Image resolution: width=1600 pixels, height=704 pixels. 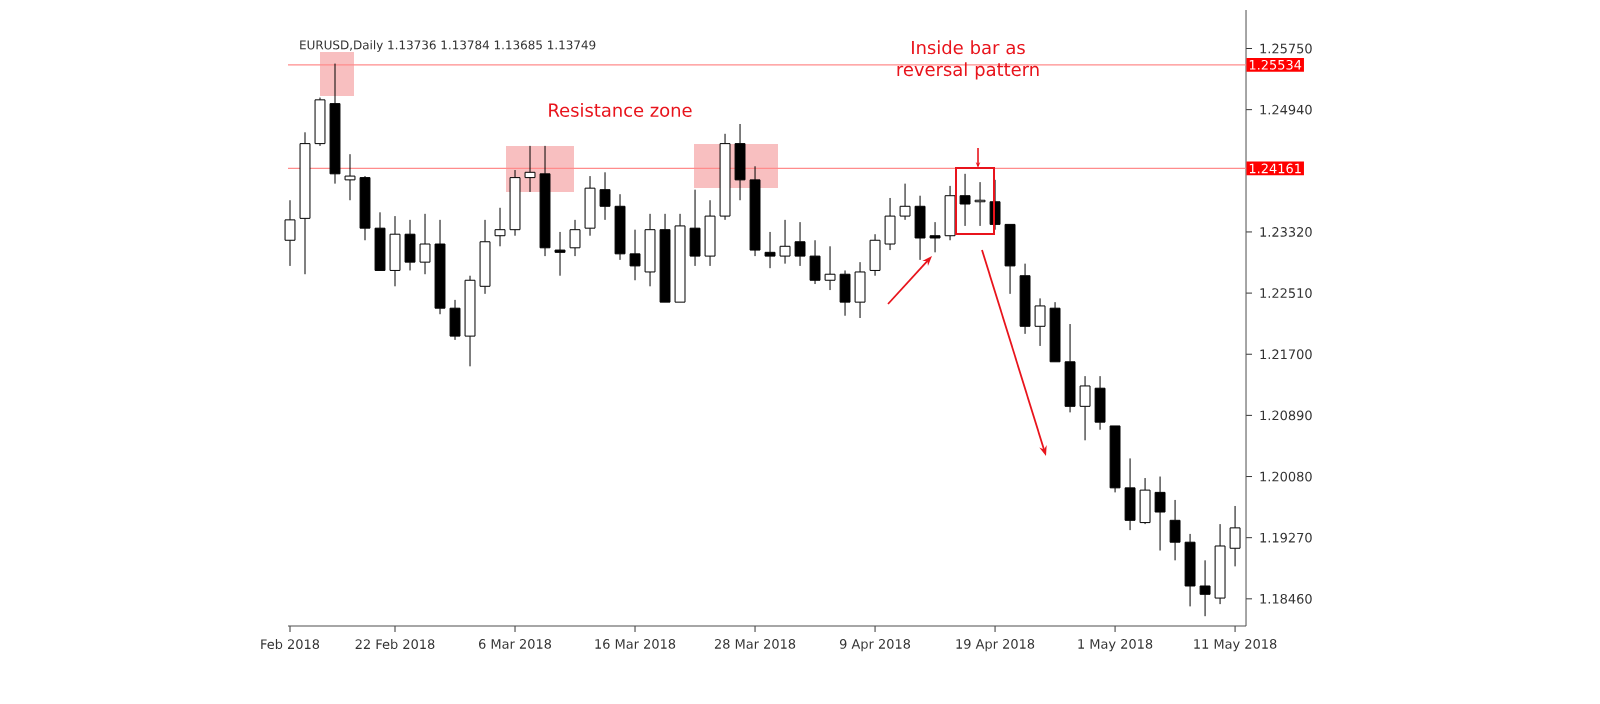 What do you see at coordinates (620, 110) in the screenshot?
I see `annotation: Resistance zone` at bounding box center [620, 110].